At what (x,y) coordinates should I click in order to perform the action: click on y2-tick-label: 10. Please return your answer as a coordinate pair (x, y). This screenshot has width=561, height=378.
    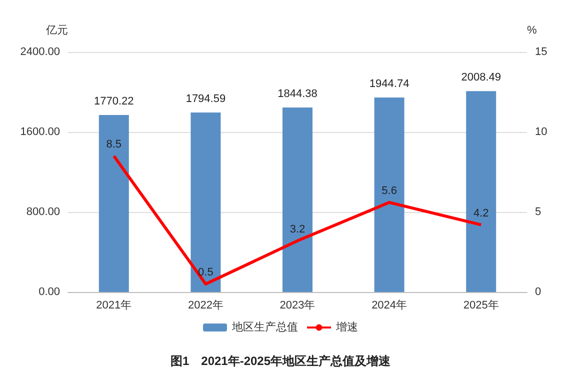
    Looking at the image, I should click on (541, 132).